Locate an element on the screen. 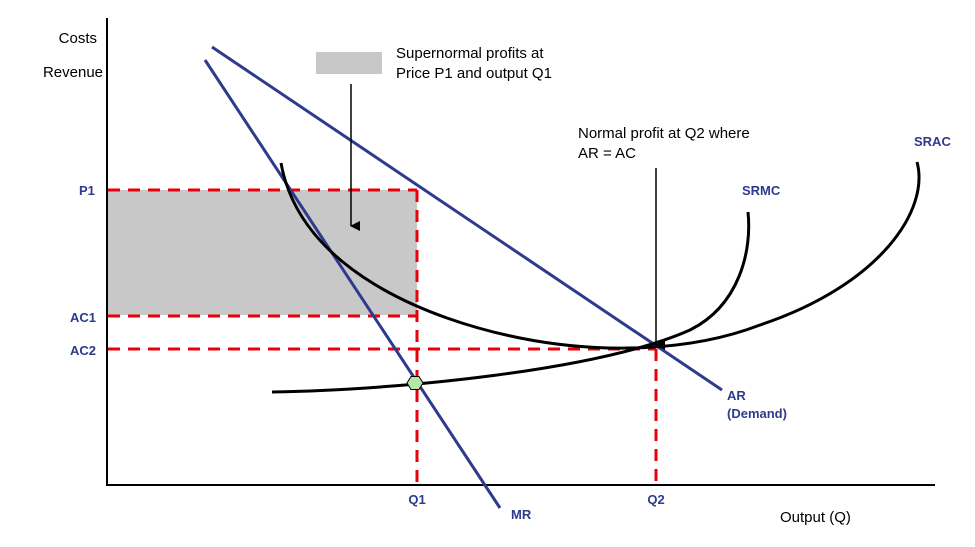 This screenshot has width=975, height=547. y-axis-title-revenue: Revenue is located at coordinates (73, 72).